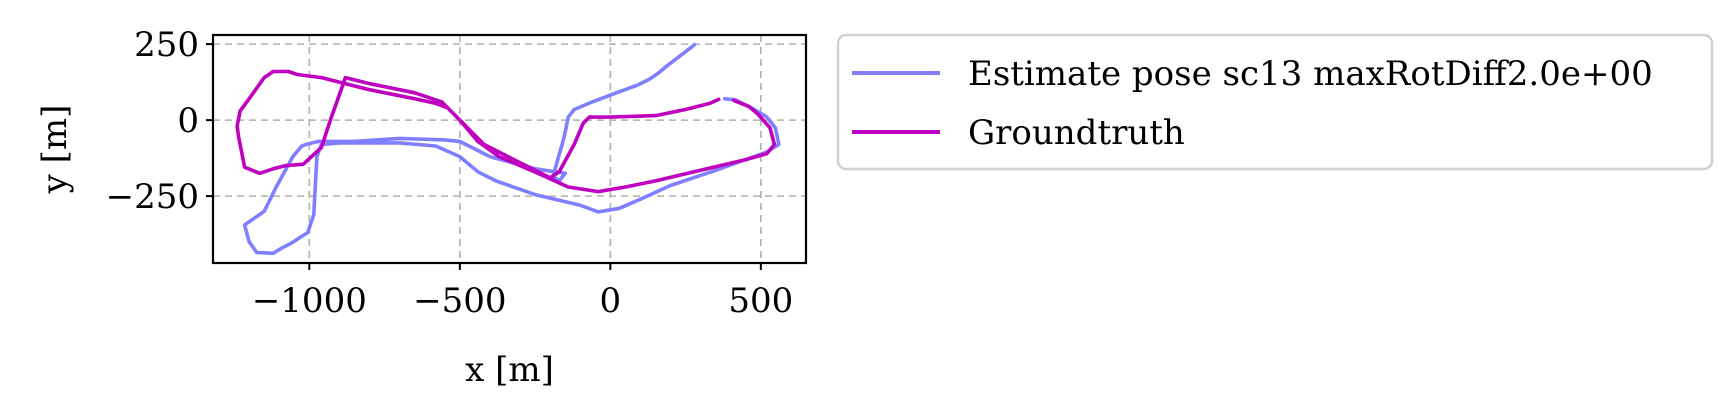 The height and width of the screenshot is (418, 1729). Describe the element at coordinates (760, 301) in the screenshot. I see `x-tick-label: 500` at that location.